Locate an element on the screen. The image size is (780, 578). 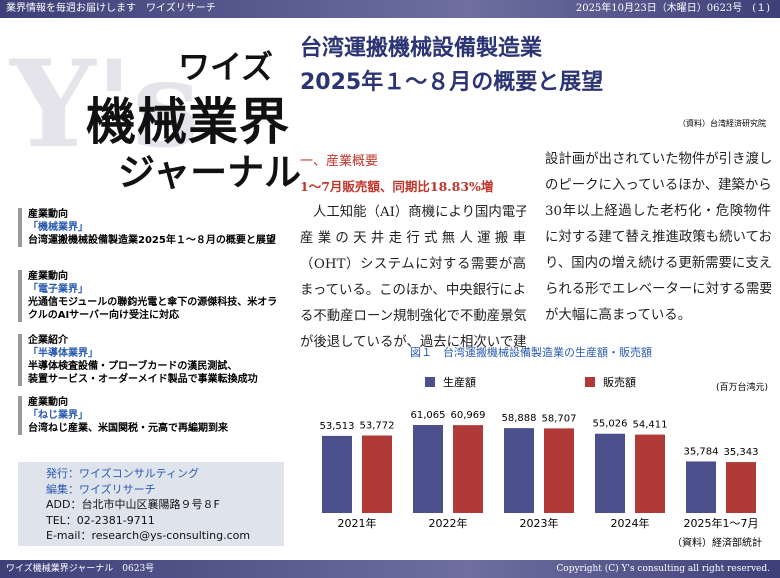
headline: 半導体検査設備・プローブカードの漢民測試、 is located at coordinates (133, 366).